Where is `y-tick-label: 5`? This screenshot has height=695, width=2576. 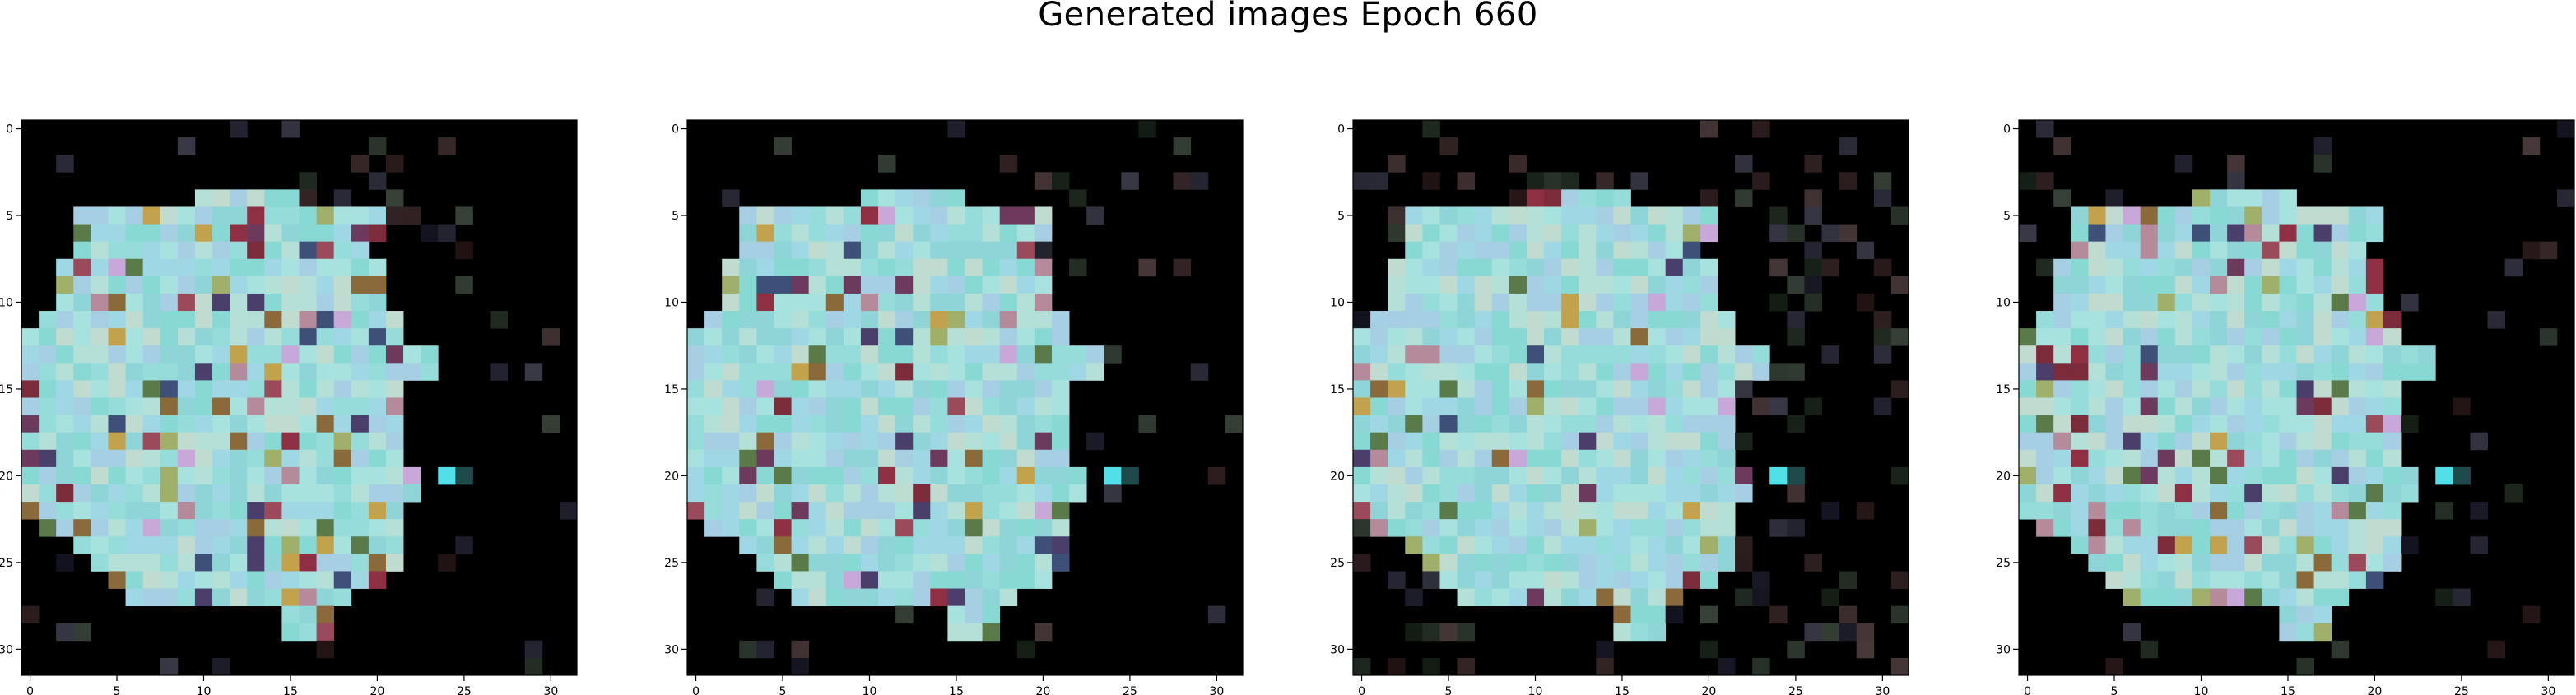 y-tick-label: 5 is located at coordinates (1341, 216).